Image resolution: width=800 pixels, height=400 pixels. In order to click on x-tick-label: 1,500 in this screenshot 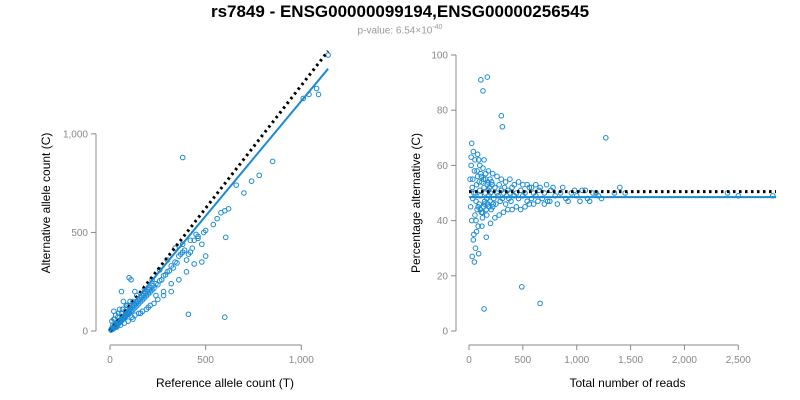, I will do `click(630, 360)`.